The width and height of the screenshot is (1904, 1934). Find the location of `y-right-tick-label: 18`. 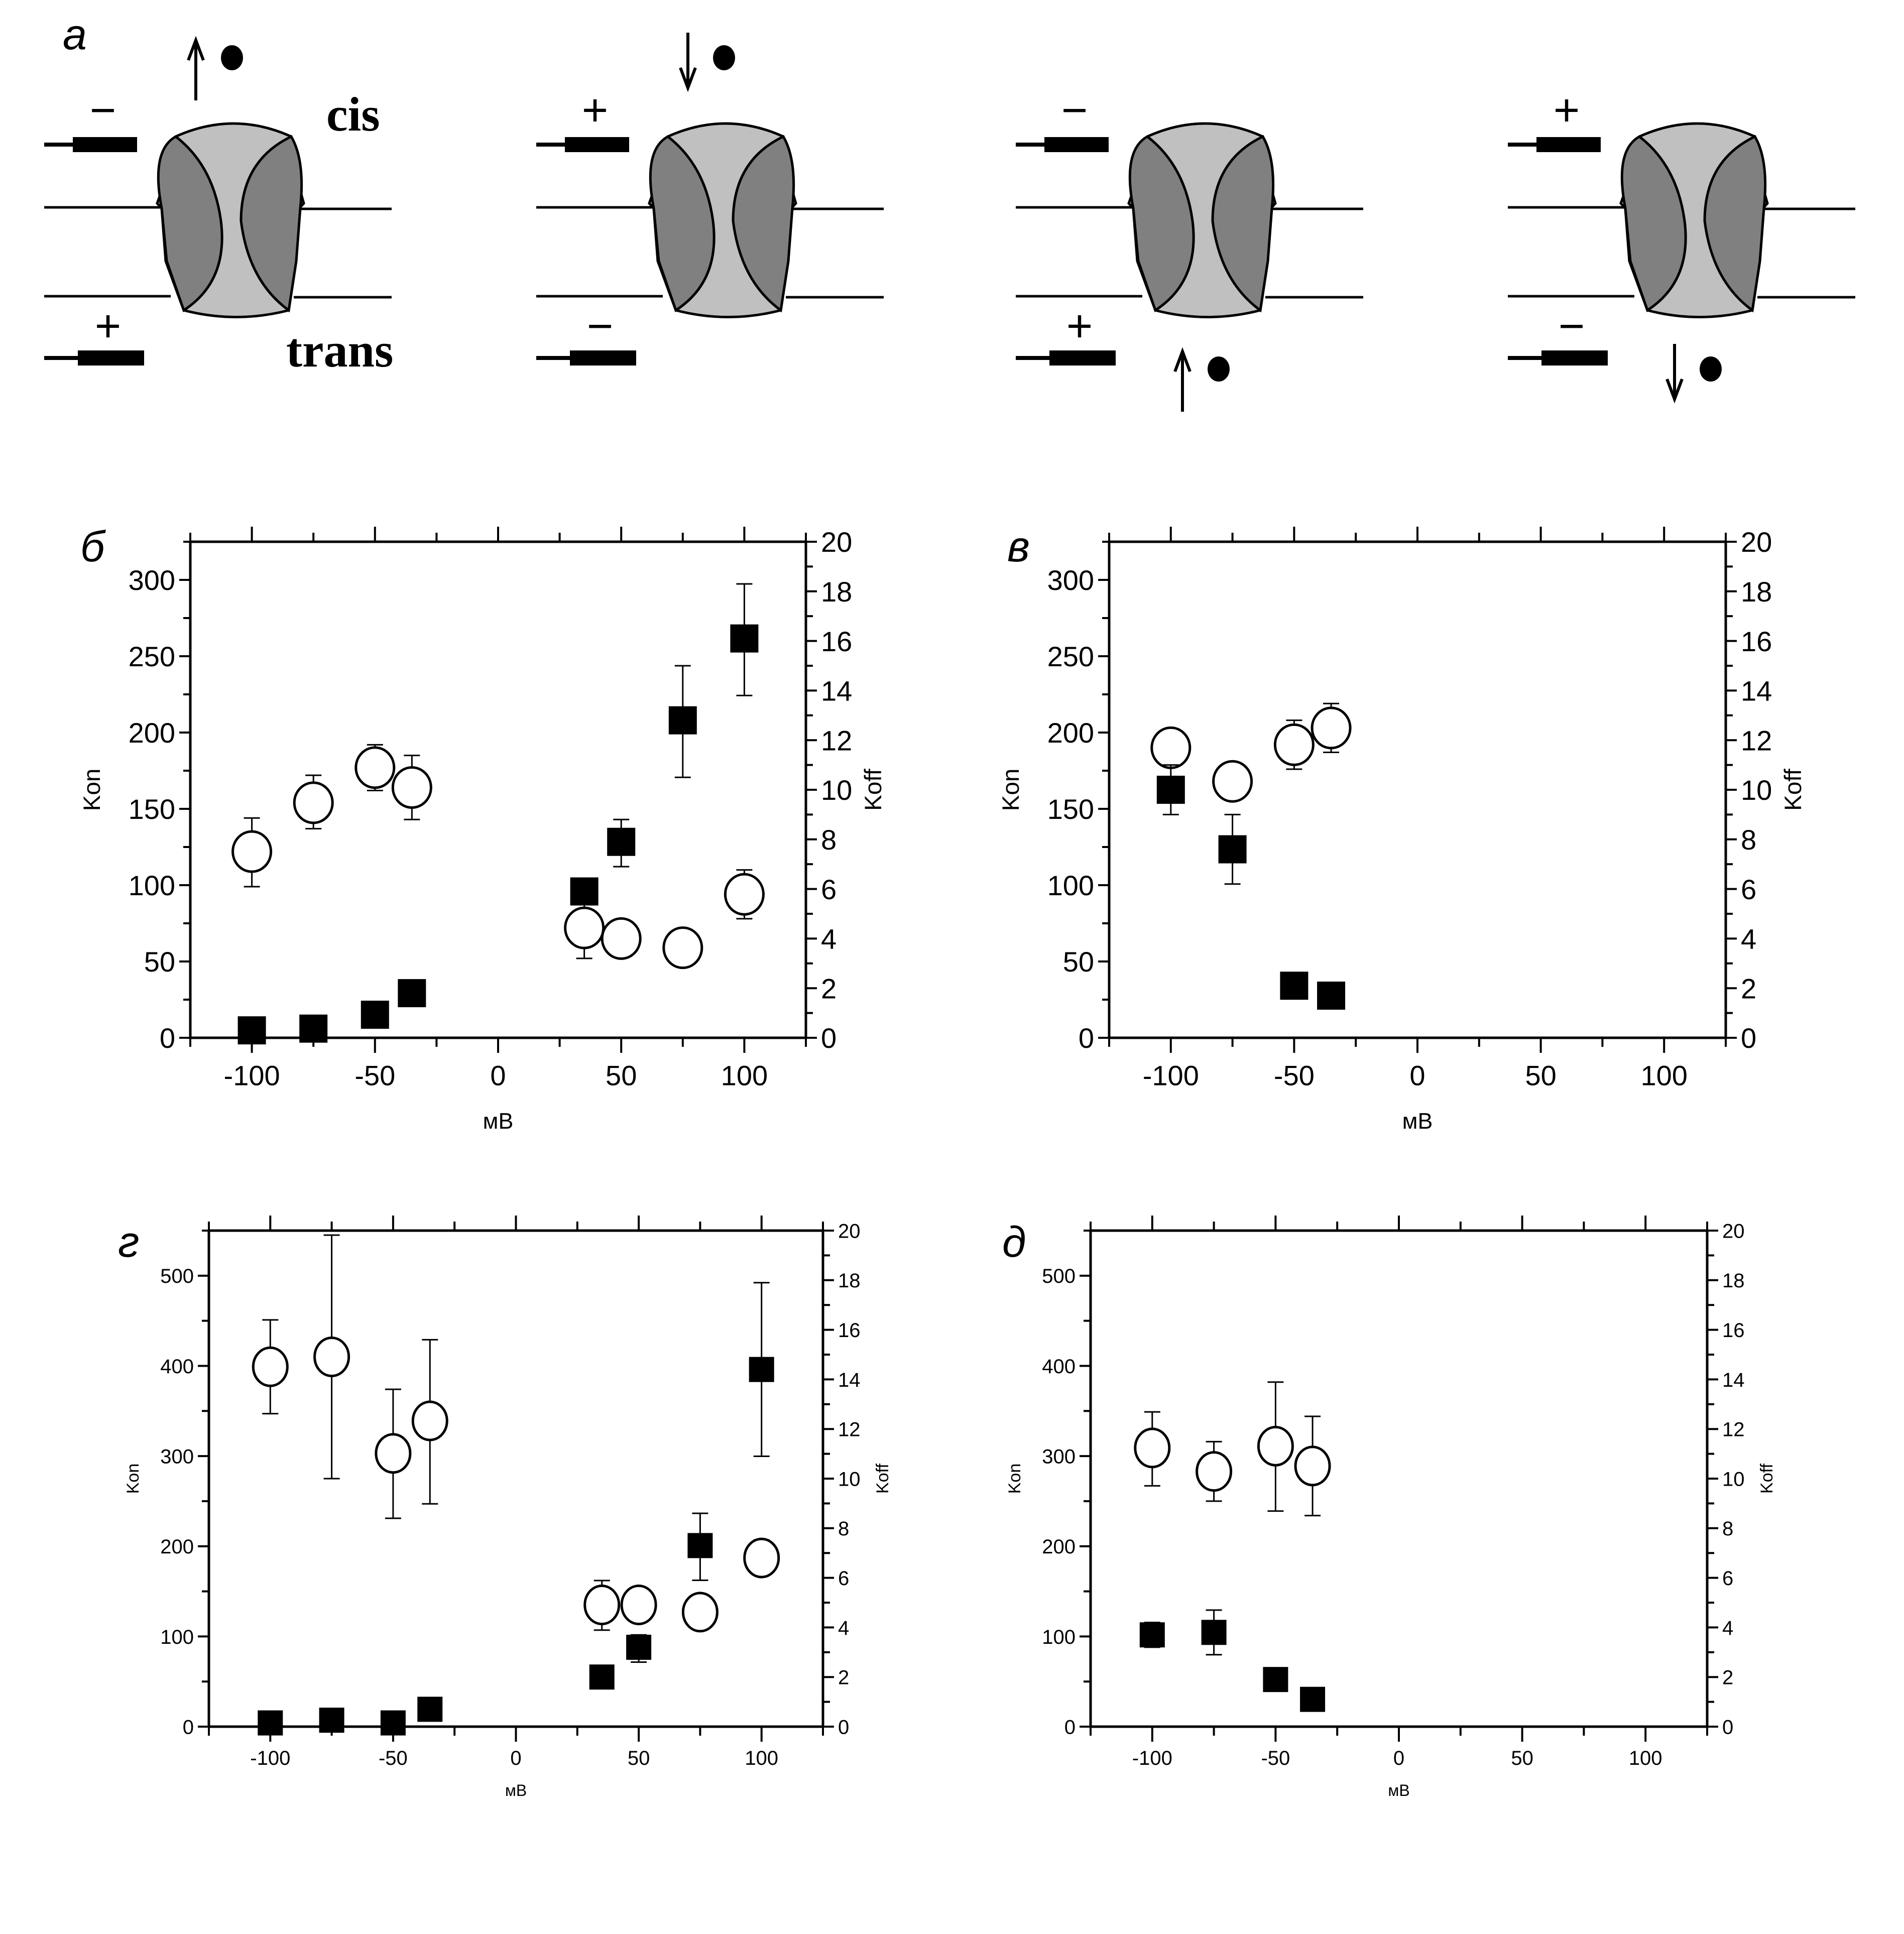

y-right-tick-label: 18 is located at coordinates (1733, 1281).